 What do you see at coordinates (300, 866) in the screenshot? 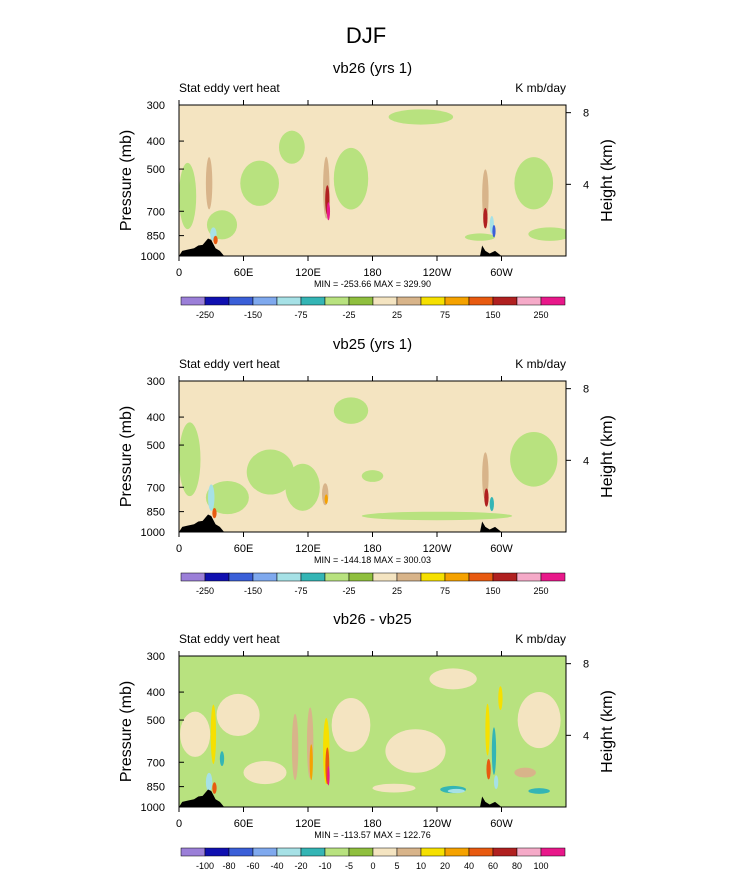
I see `colorbar-label: -20` at bounding box center [300, 866].